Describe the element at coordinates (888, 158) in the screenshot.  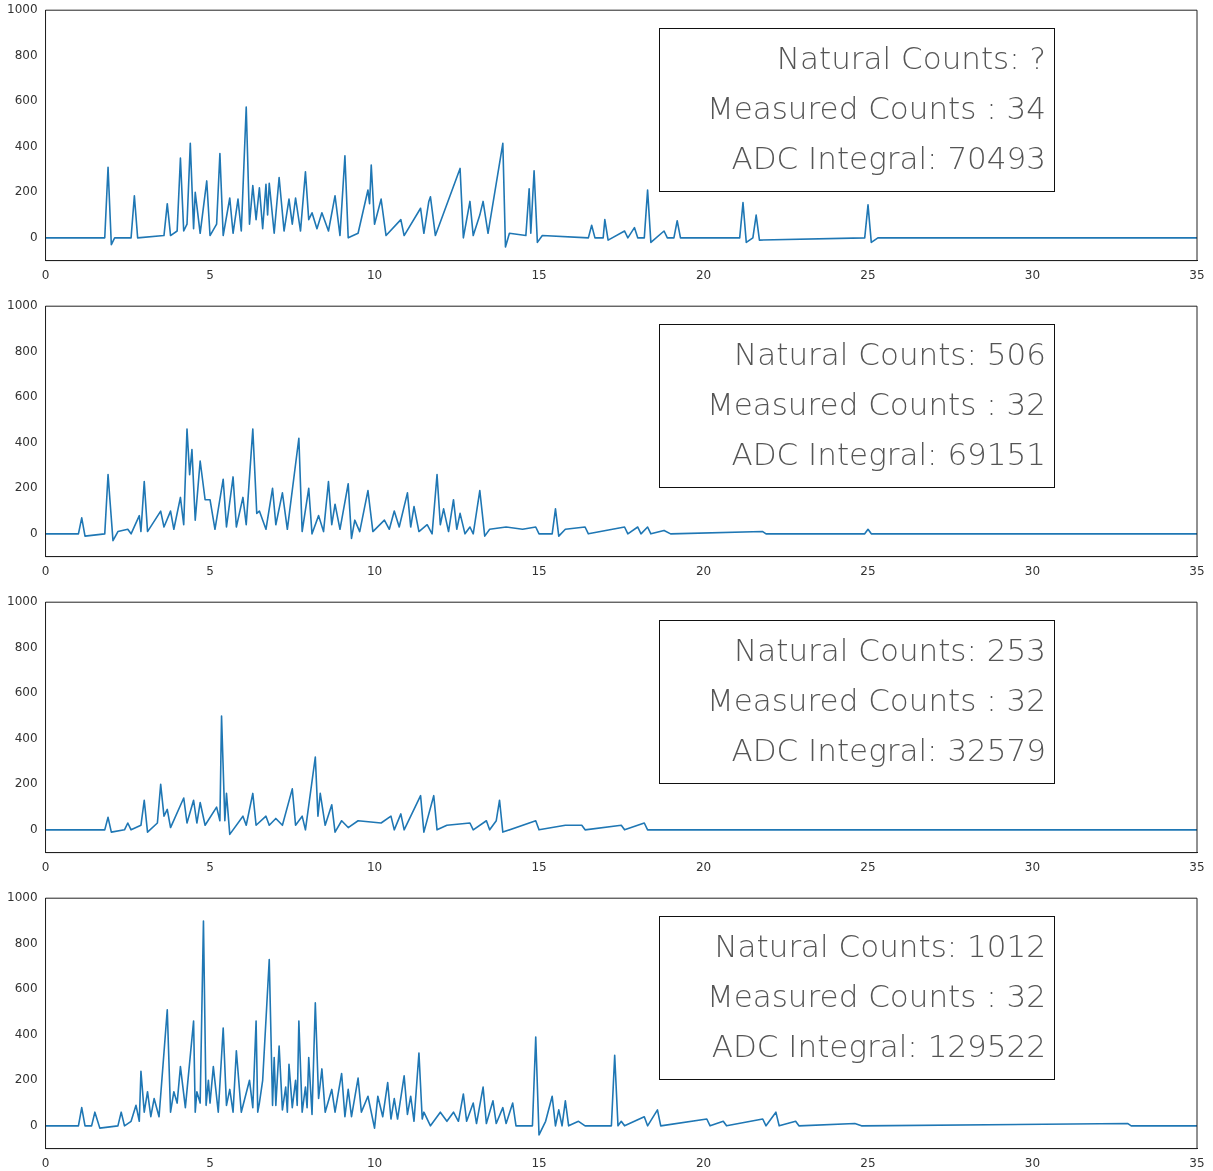
I see `annotation: ADC Integral: 70493` at that location.